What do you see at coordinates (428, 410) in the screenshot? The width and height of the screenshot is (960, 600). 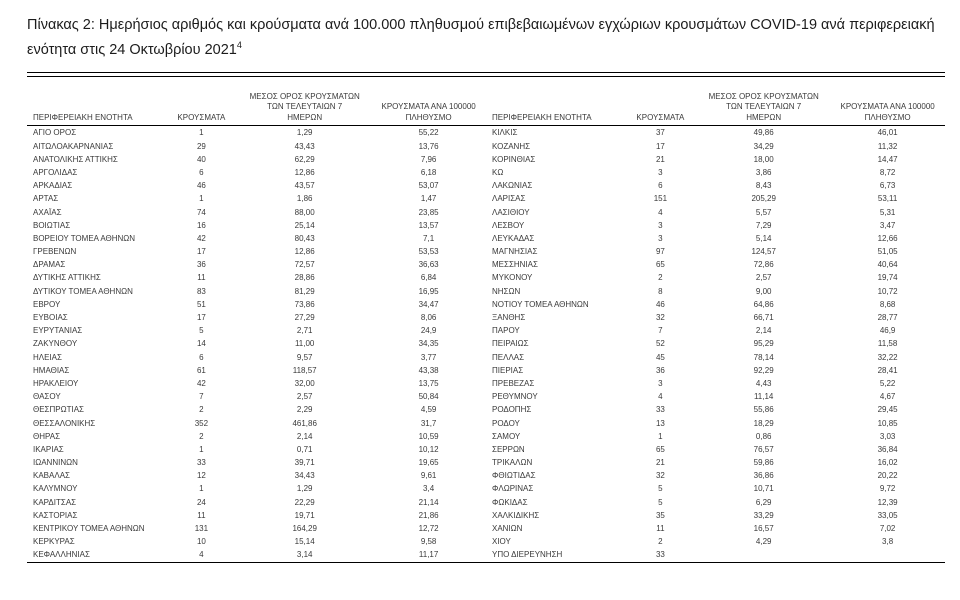 I see `per100k-cell: 4,59` at bounding box center [428, 410].